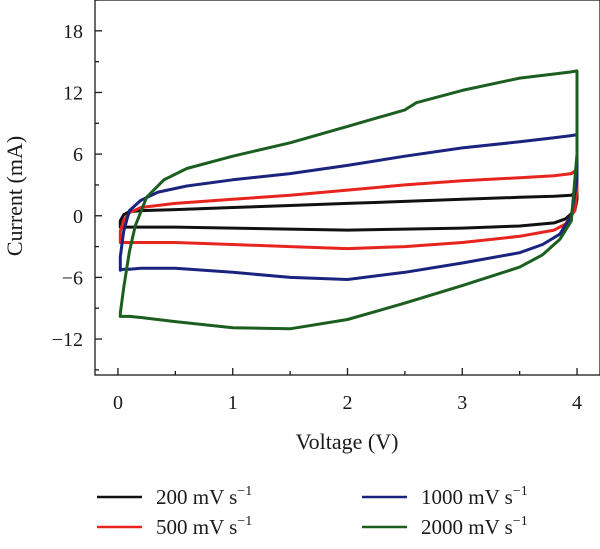  I want to click on y-tick-label: 6, so click(78, 155).